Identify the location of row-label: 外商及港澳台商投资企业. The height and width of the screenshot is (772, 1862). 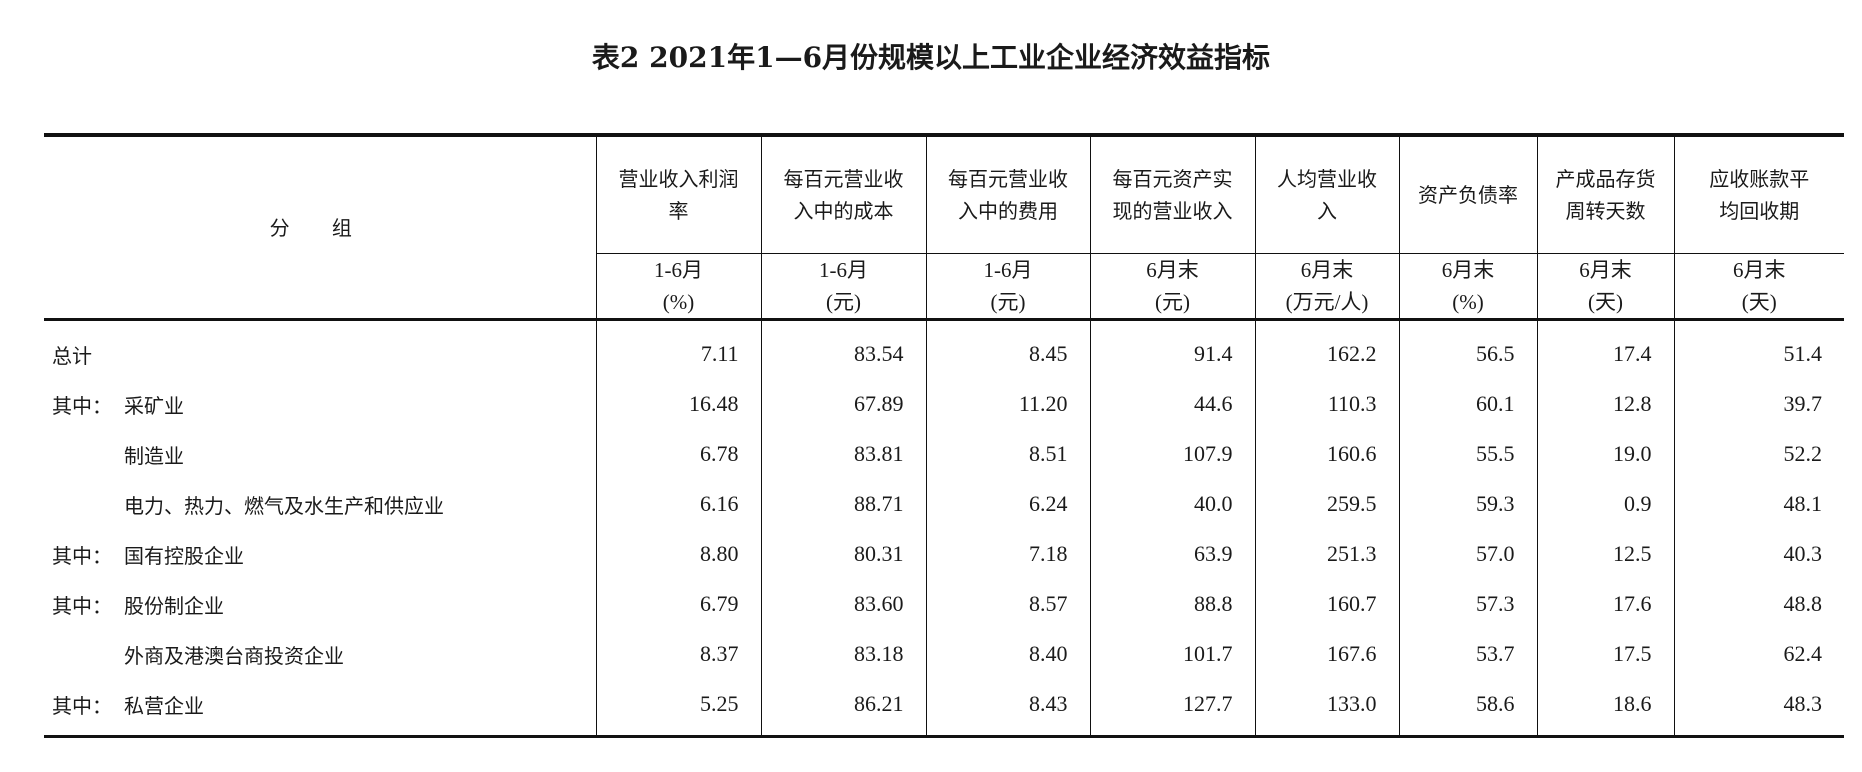
(320, 654).